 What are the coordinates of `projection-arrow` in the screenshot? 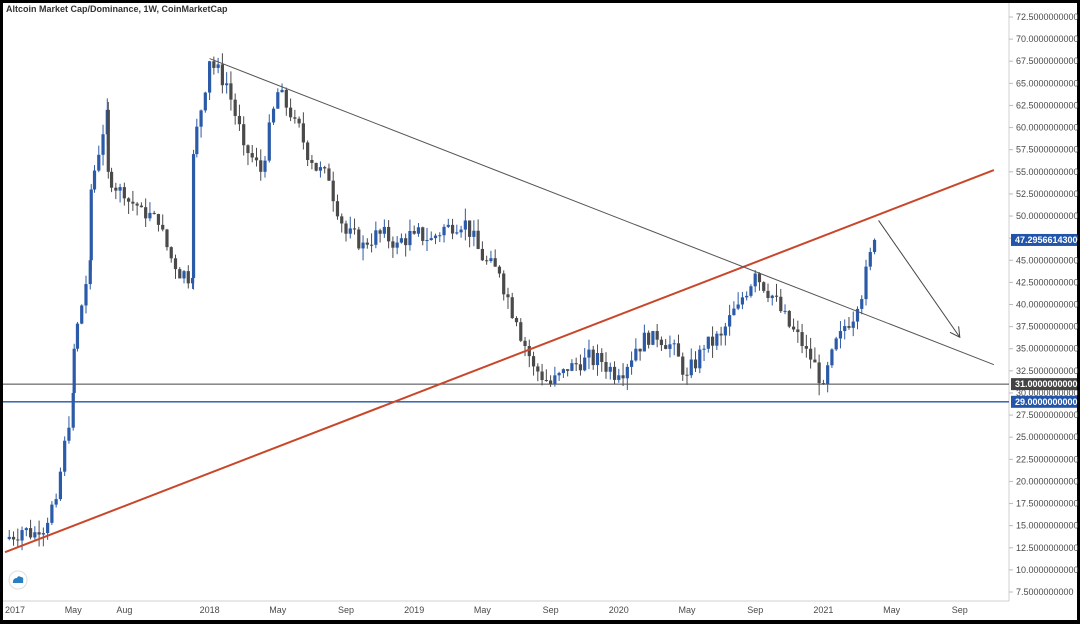 It's located at (919, 279).